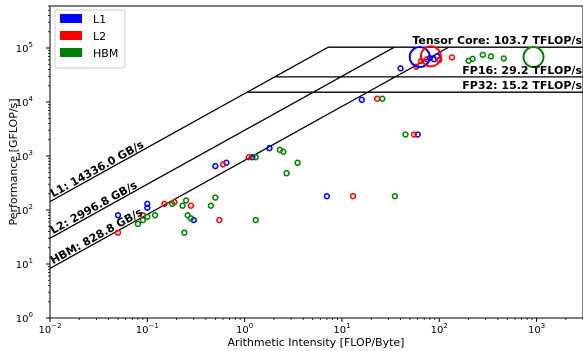  I want to click on x-tick-label-4: 10², so click(439, 329).